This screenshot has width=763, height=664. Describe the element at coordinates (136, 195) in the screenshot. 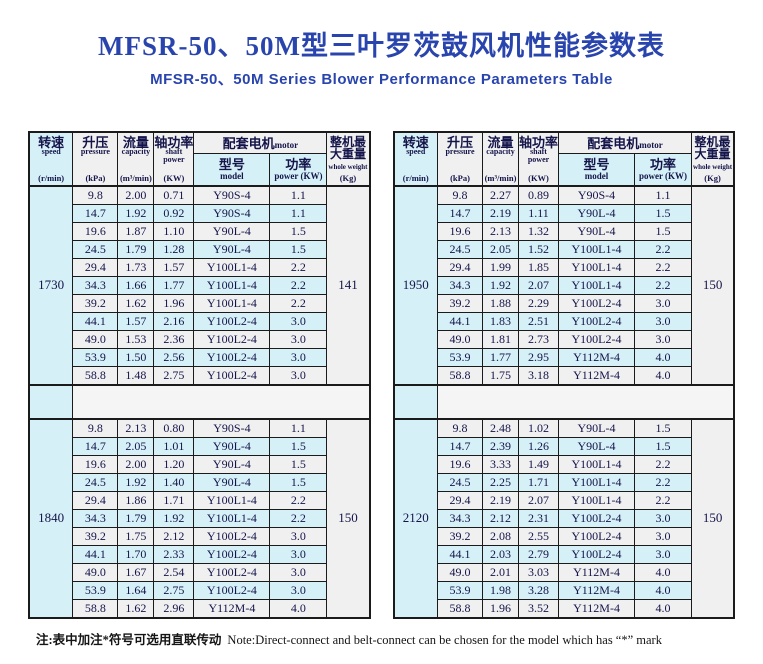

I see `cell-capacity: 2.00` at that location.